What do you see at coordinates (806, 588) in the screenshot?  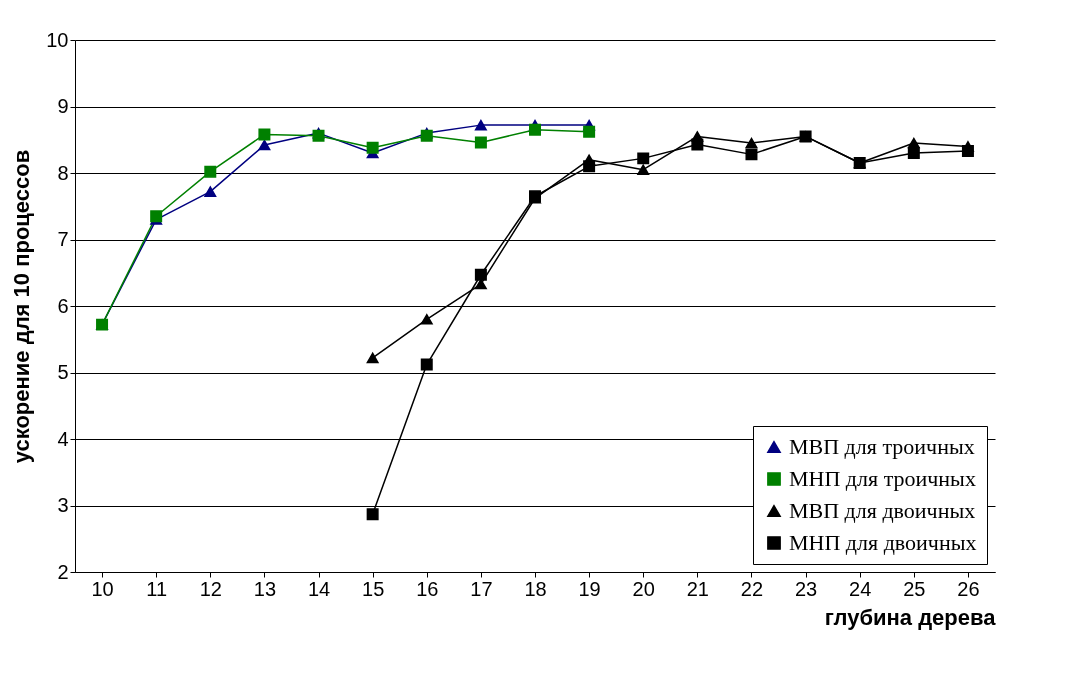 I see `x-tick-label: 23` at bounding box center [806, 588].